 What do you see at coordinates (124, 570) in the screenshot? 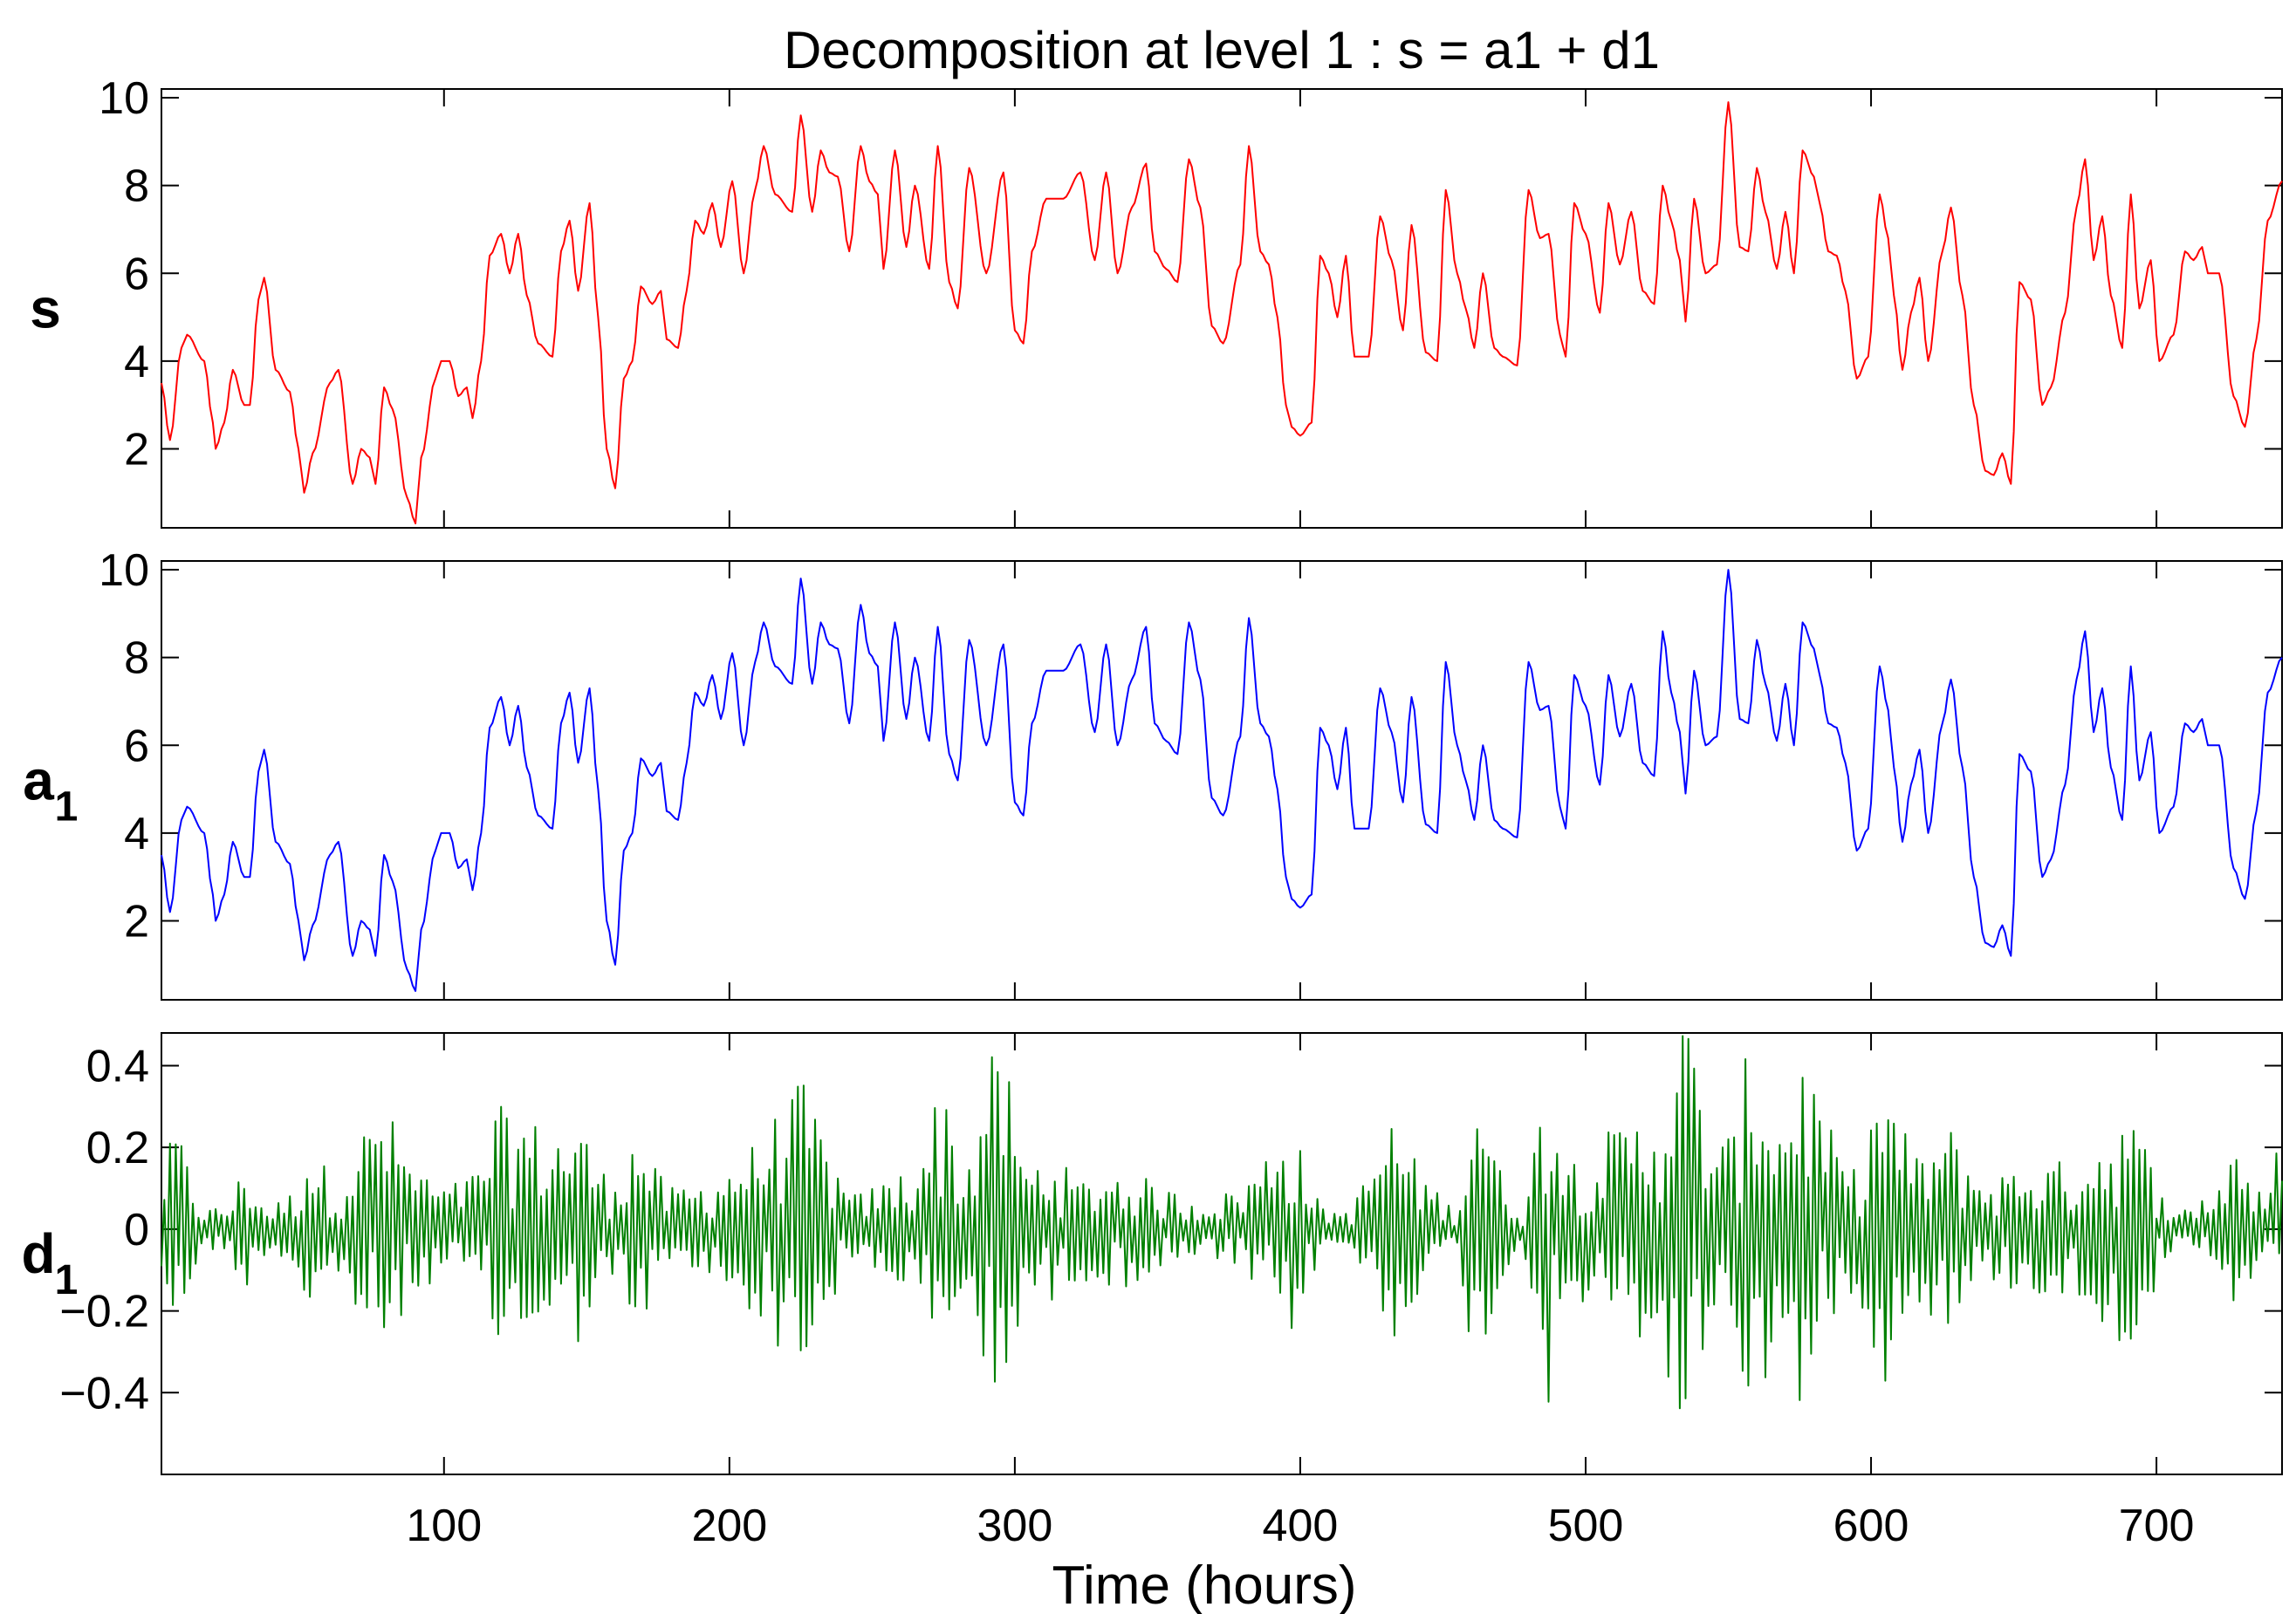
I see `y-tick-label-a1: 10` at bounding box center [124, 570].